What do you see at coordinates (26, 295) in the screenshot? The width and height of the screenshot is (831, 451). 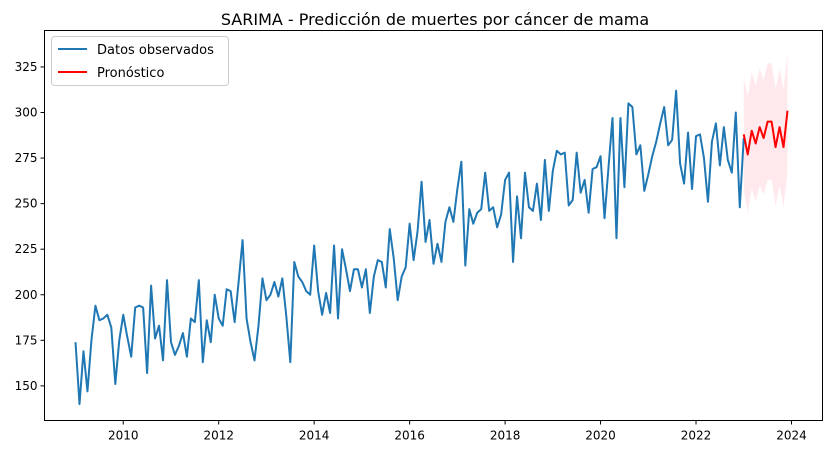 I see `y-tick-label: 200` at bounding box center [26, 295].